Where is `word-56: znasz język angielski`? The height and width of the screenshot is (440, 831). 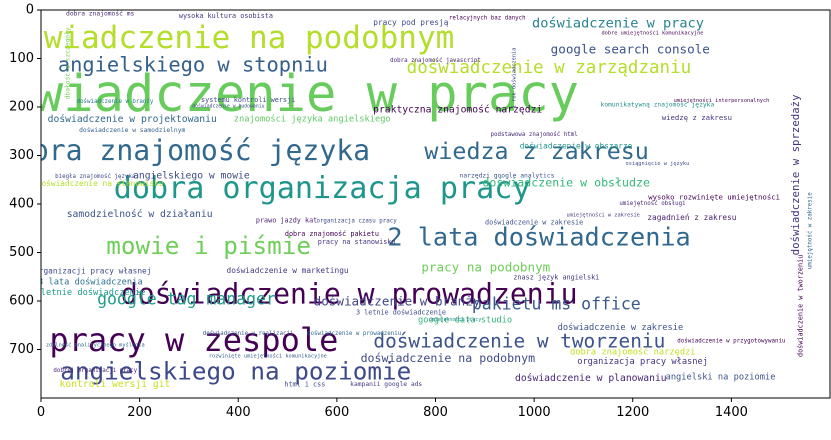 word-56: znasz język angielski is located at coordinates (556, 278).